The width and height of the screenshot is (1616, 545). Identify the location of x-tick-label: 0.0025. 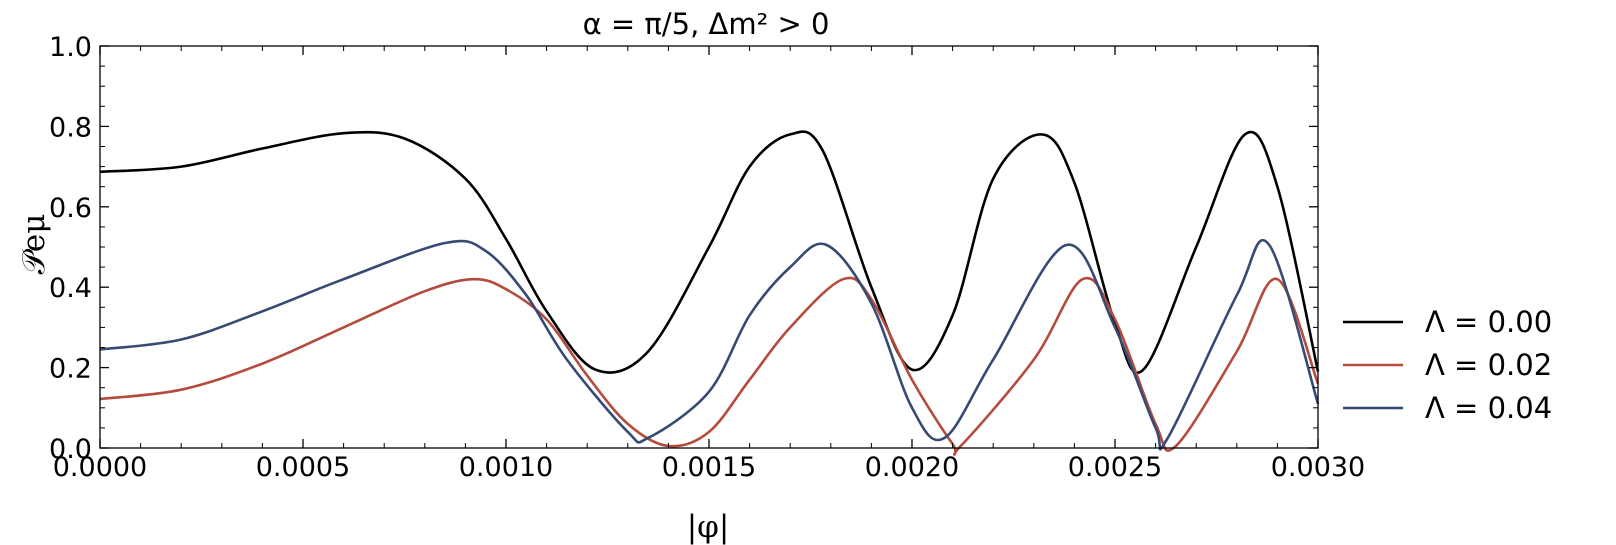
(1115, 467).